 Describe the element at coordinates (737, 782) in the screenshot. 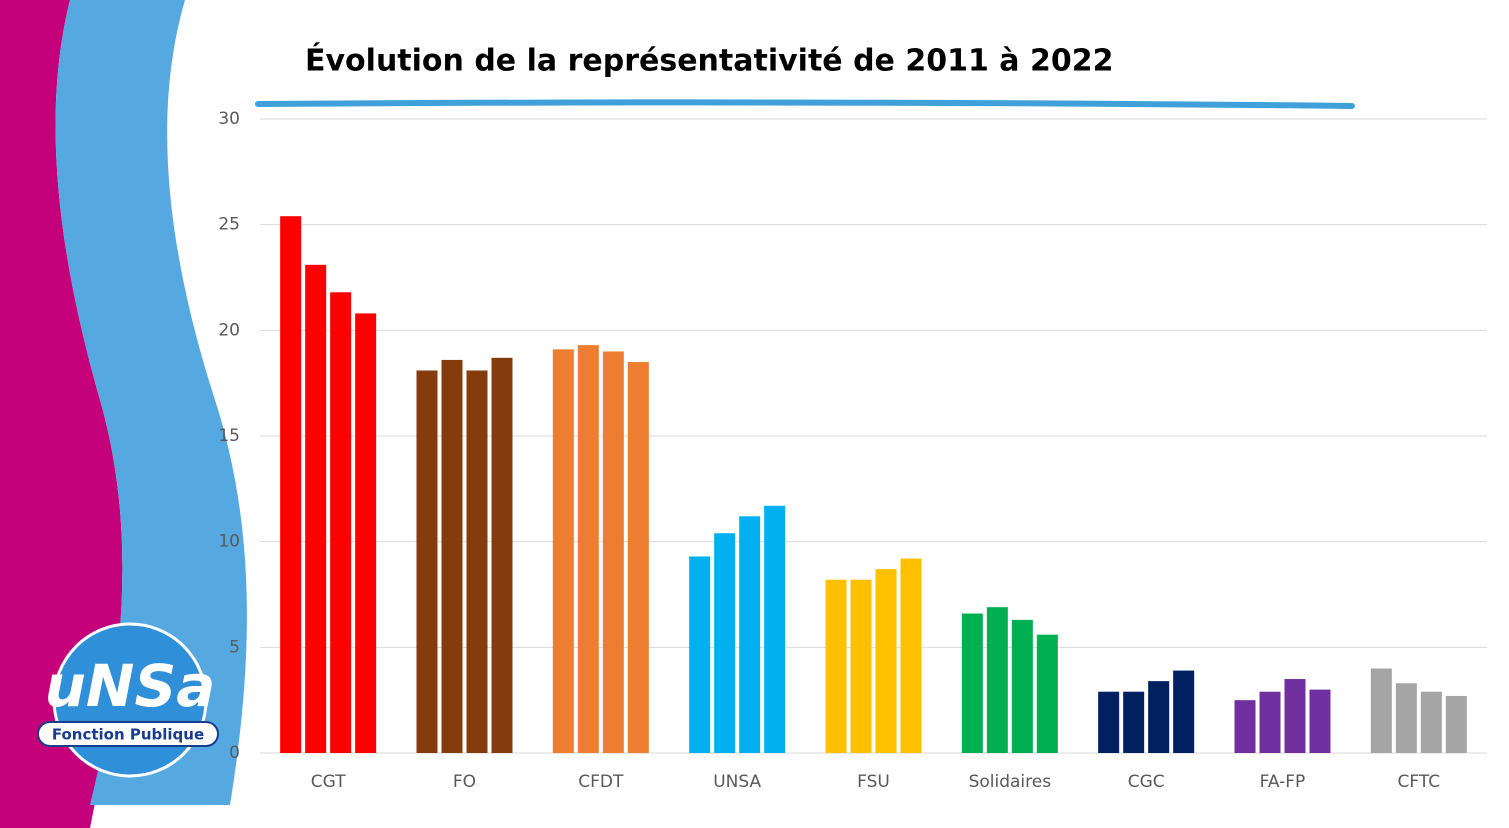

I see `x-tick-label: UNSA` at that location.